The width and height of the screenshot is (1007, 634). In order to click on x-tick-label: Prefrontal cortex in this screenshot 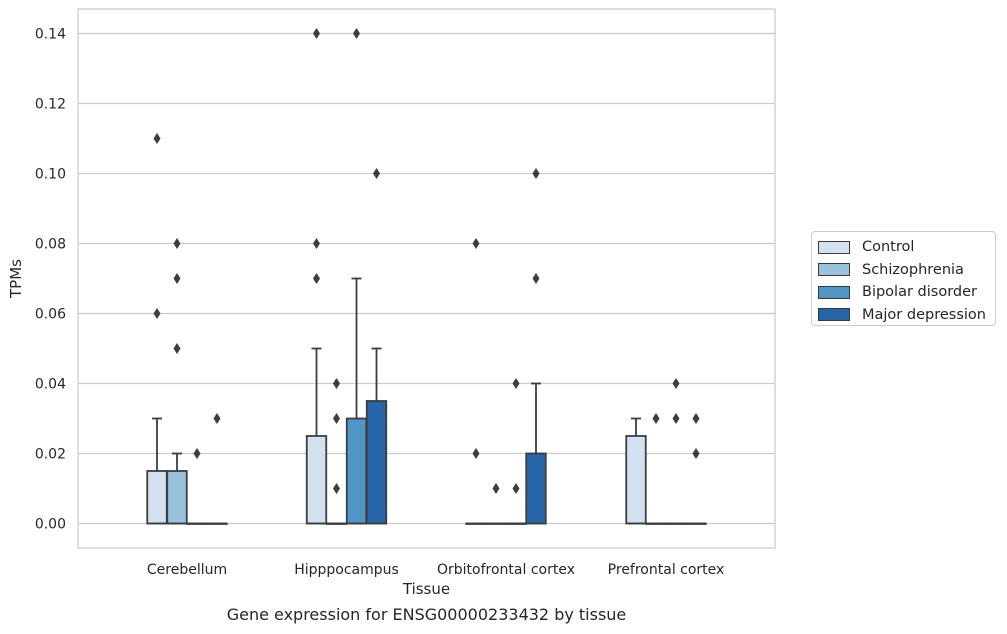, I will do `click(666, 570)`.